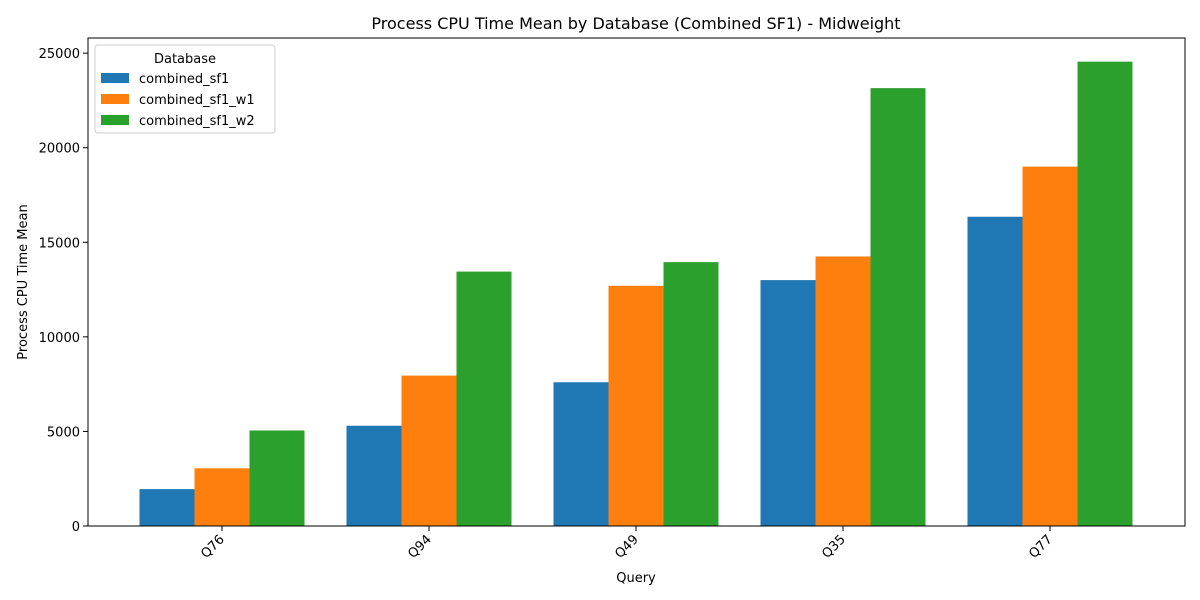 The image size is (1200, 600). Describe the element at coordinates (1050, 346) in the screenshot. I see `bar-q77-combined-sf1-w1` at that location.